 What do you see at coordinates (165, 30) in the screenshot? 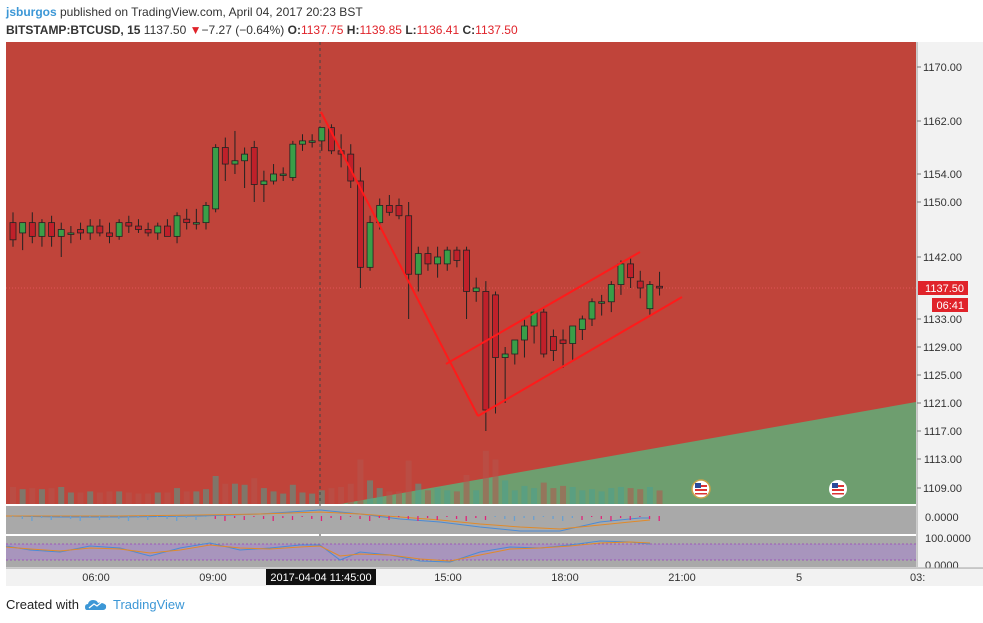
I see `last-price: 1137.50` at bounding box center [165, 30].